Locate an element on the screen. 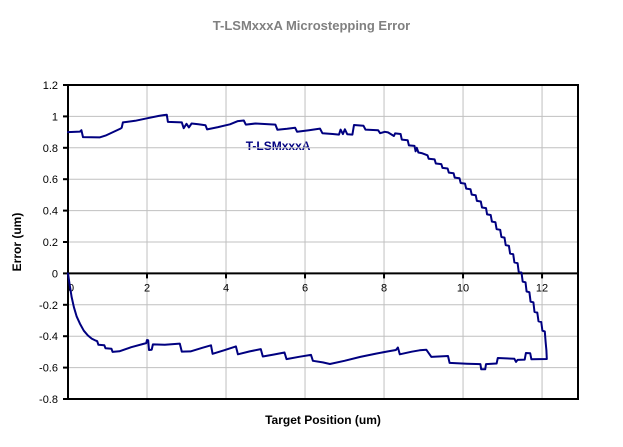 The image size is (623, 447). x-tick-label: 8 is located at coordinates (384, 288).